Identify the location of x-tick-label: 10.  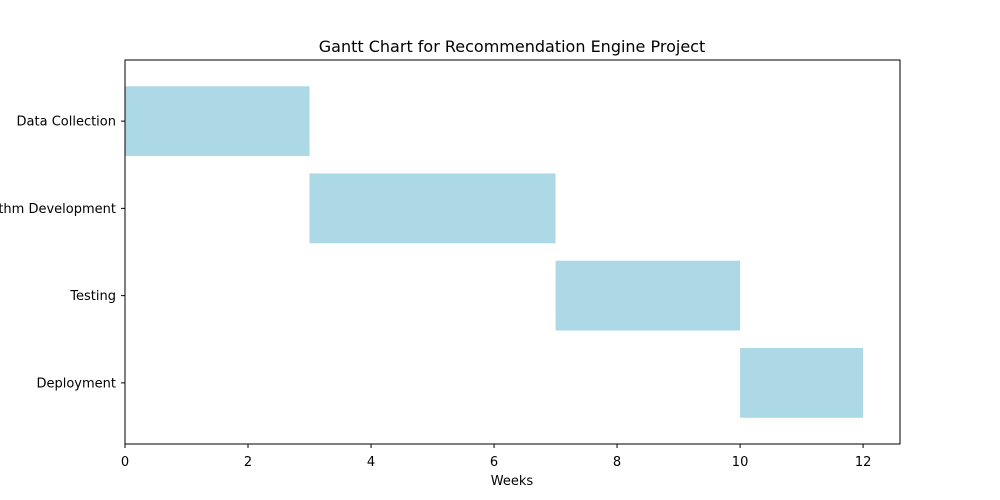
(740, 462).